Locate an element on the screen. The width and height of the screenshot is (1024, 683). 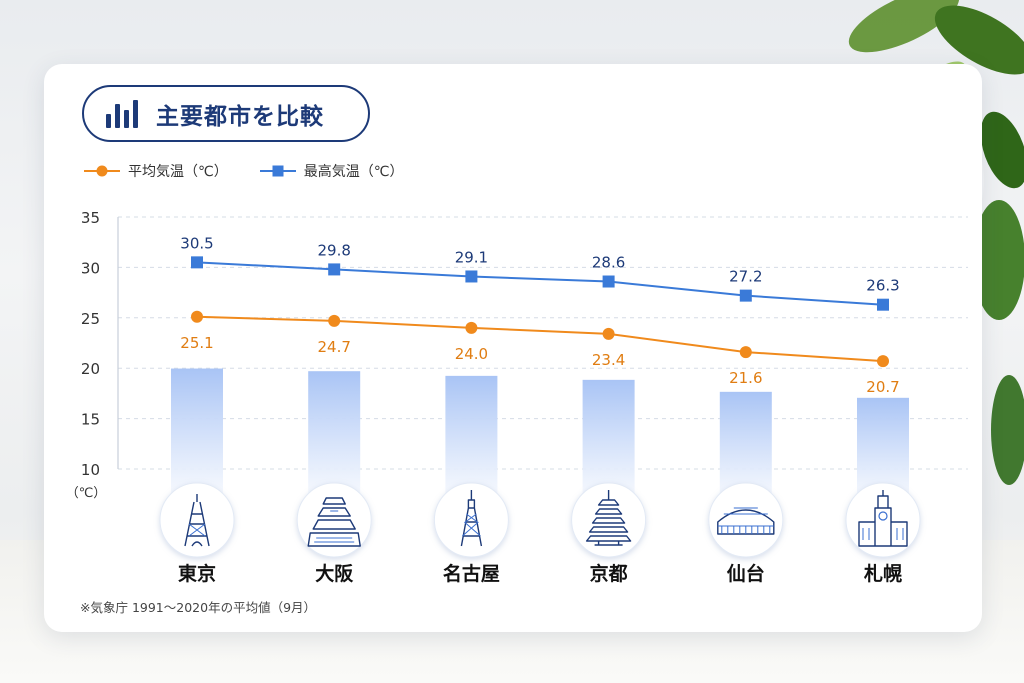
x-tick-label: 札幌 is located at coordinates (882, 573).